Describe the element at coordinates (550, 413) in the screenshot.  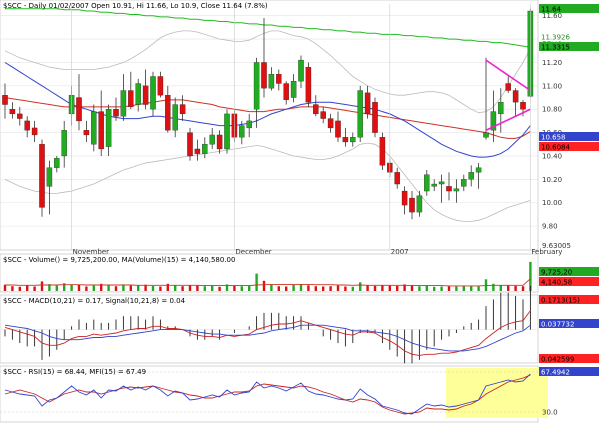
I see `rsi-level-label: 30.0` at that location.